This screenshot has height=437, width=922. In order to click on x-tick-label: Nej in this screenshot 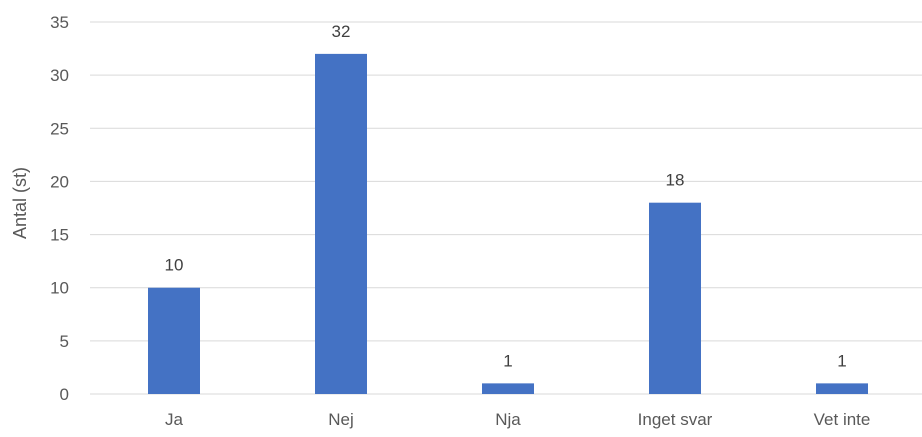, I will do `click(341, 419)`.